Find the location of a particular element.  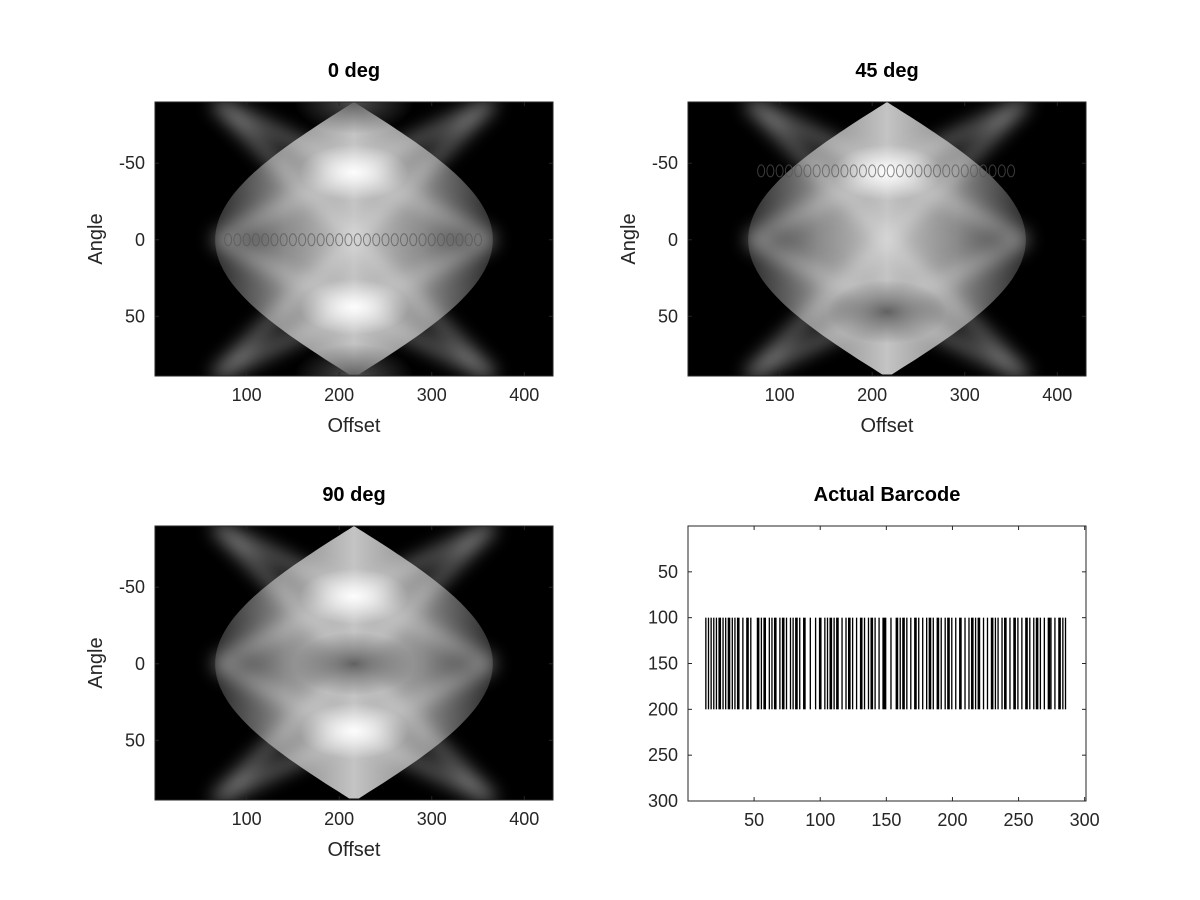

subplot-title: 90 deg is located at coordinates (353, 495).